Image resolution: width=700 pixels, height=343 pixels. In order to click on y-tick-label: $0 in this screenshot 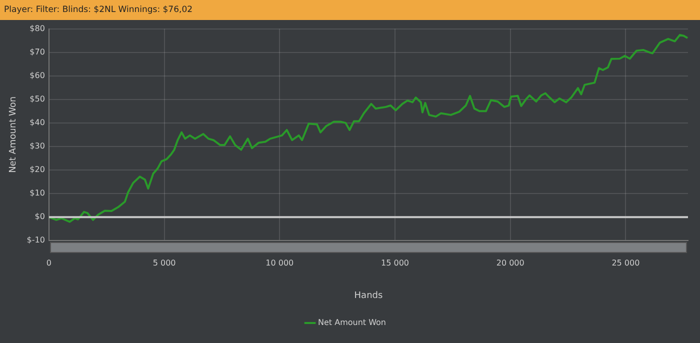, I will do `click(39, 217)`.